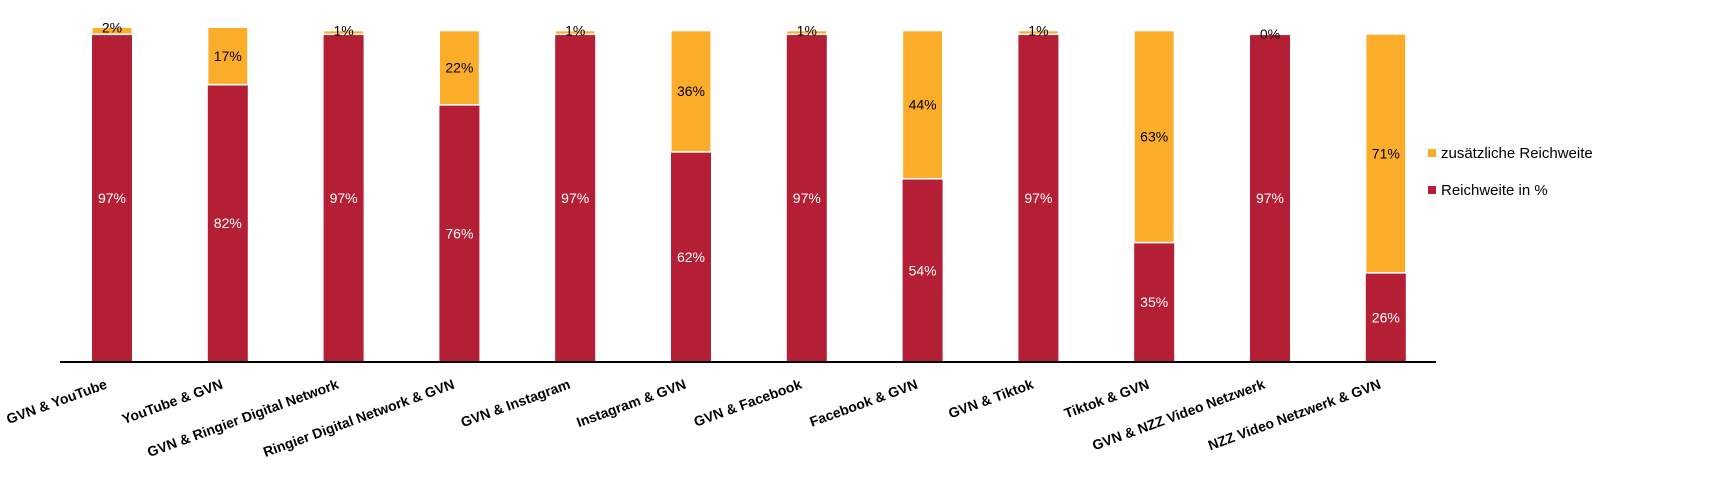  What do you see at coordinates (172, 401) in the screenshot?
I see `x-tick-label: YouTube & GVN` at bounding box center [172, 401].